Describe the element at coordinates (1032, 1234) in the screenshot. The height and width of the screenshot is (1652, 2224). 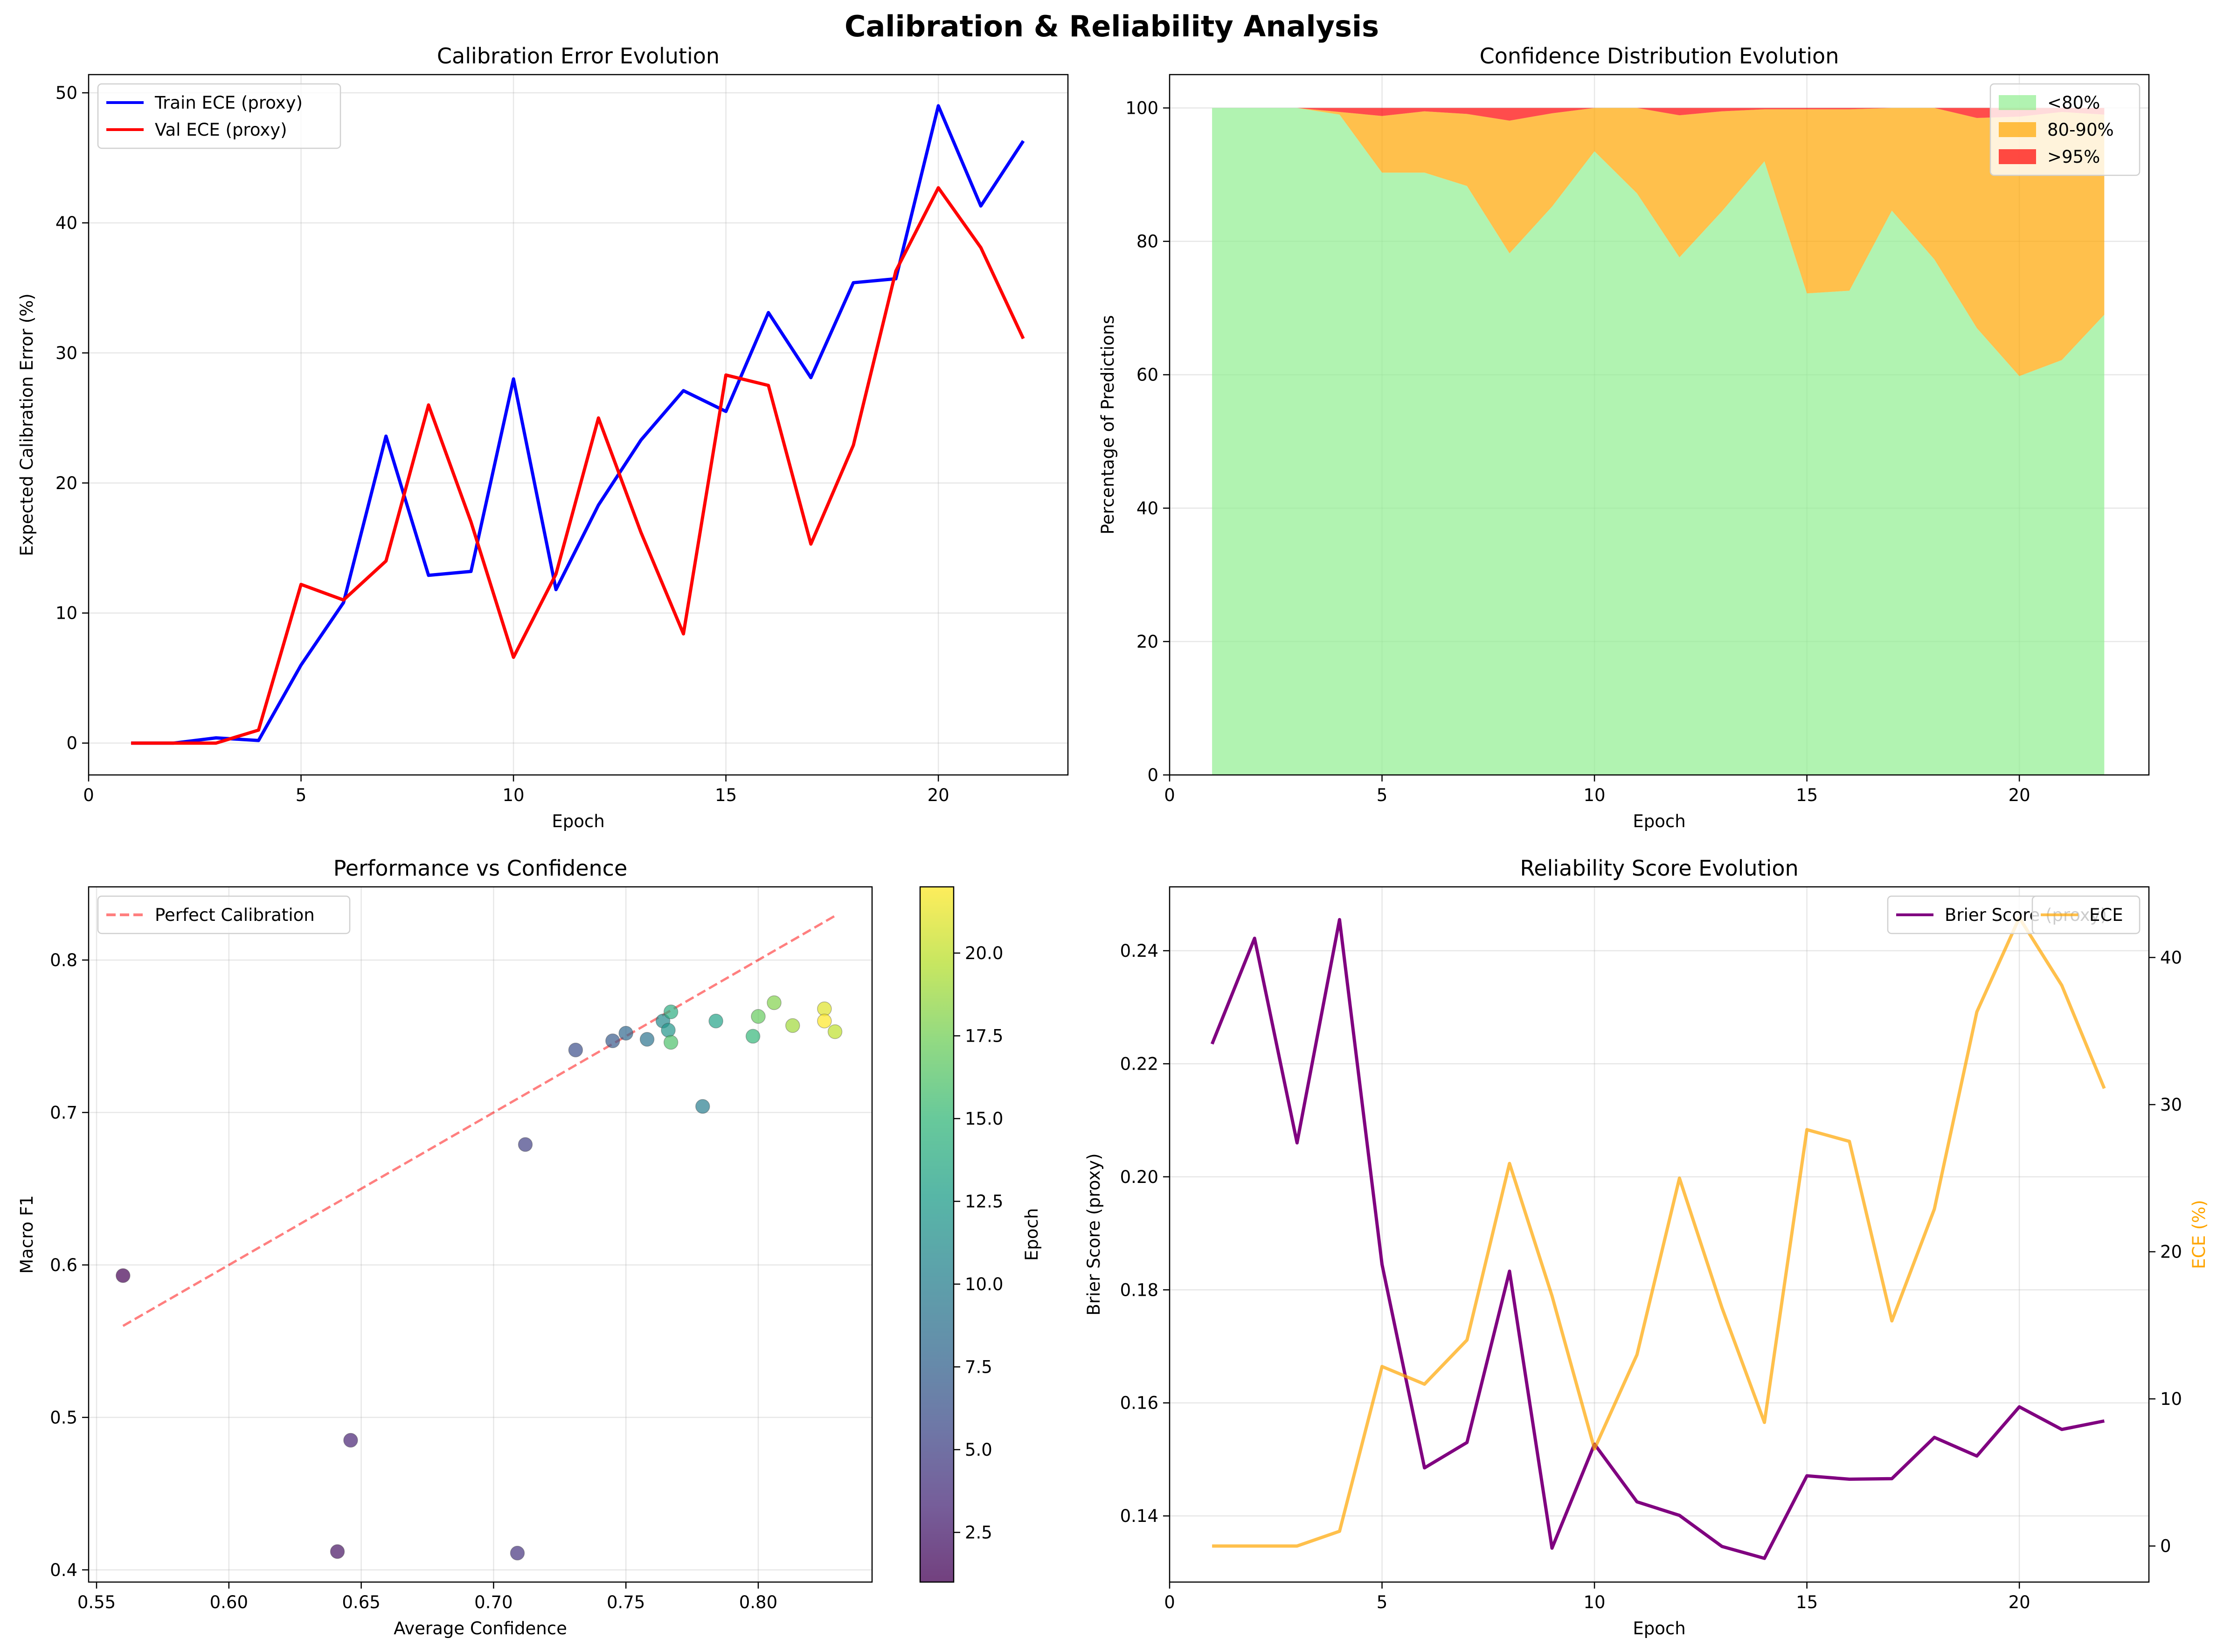
I see `colorbar-label: Epoch` at that location.